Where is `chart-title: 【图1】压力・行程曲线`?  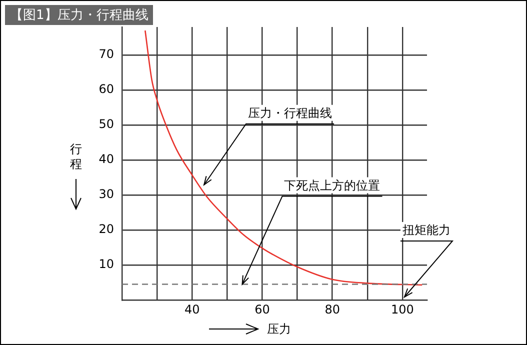 chart-title: 【图1】压力・行程曲线 is located at coordinates (79, 15).